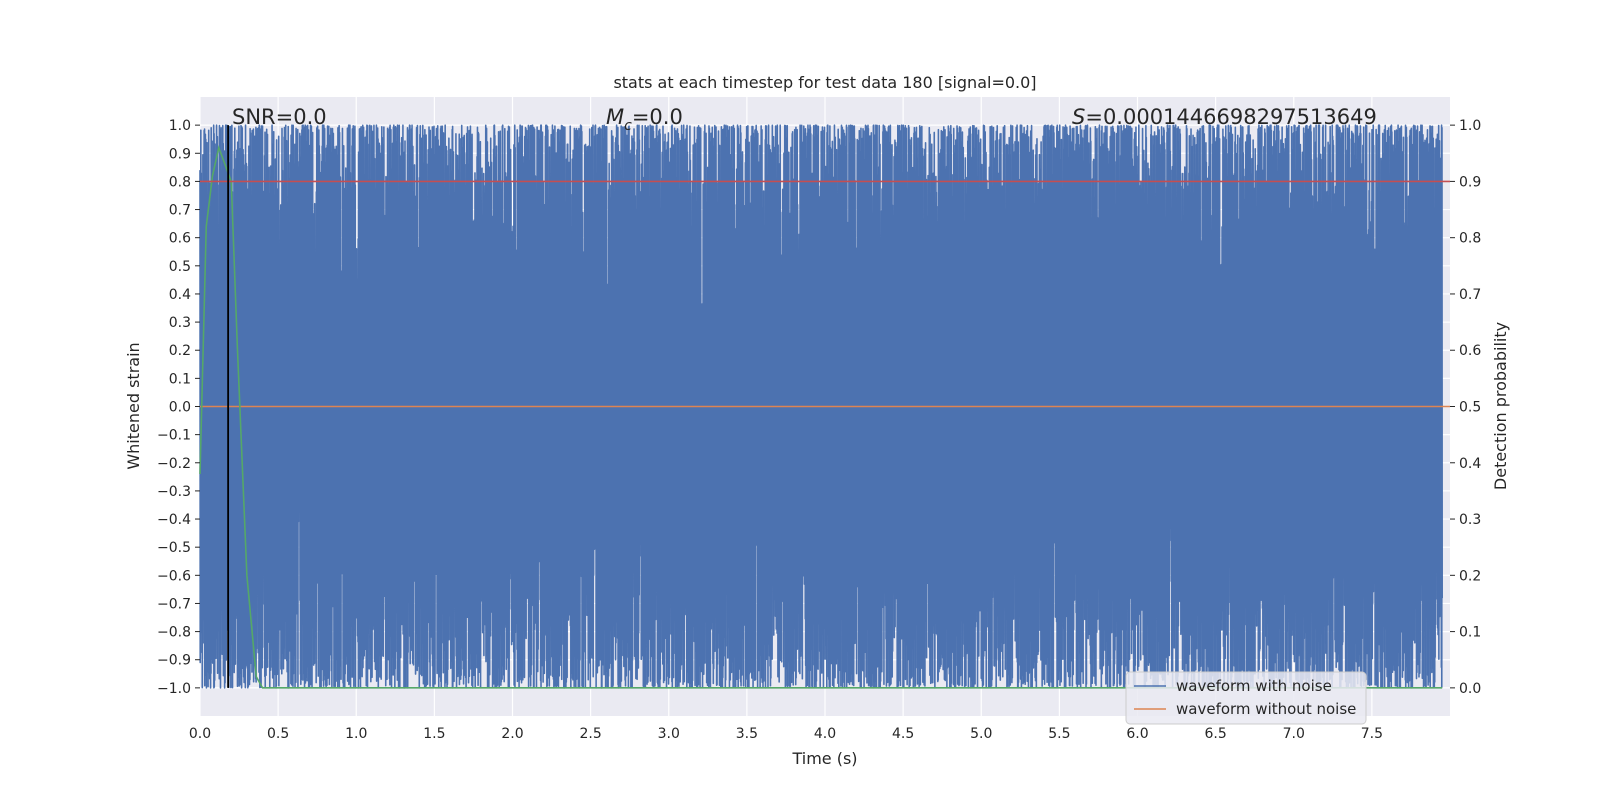 This screenshot has height=800, width=1600. Describe the element at coordinates (279, 117) in the screenshot. I see `snr-annotation: SNR=0.0` at that location.